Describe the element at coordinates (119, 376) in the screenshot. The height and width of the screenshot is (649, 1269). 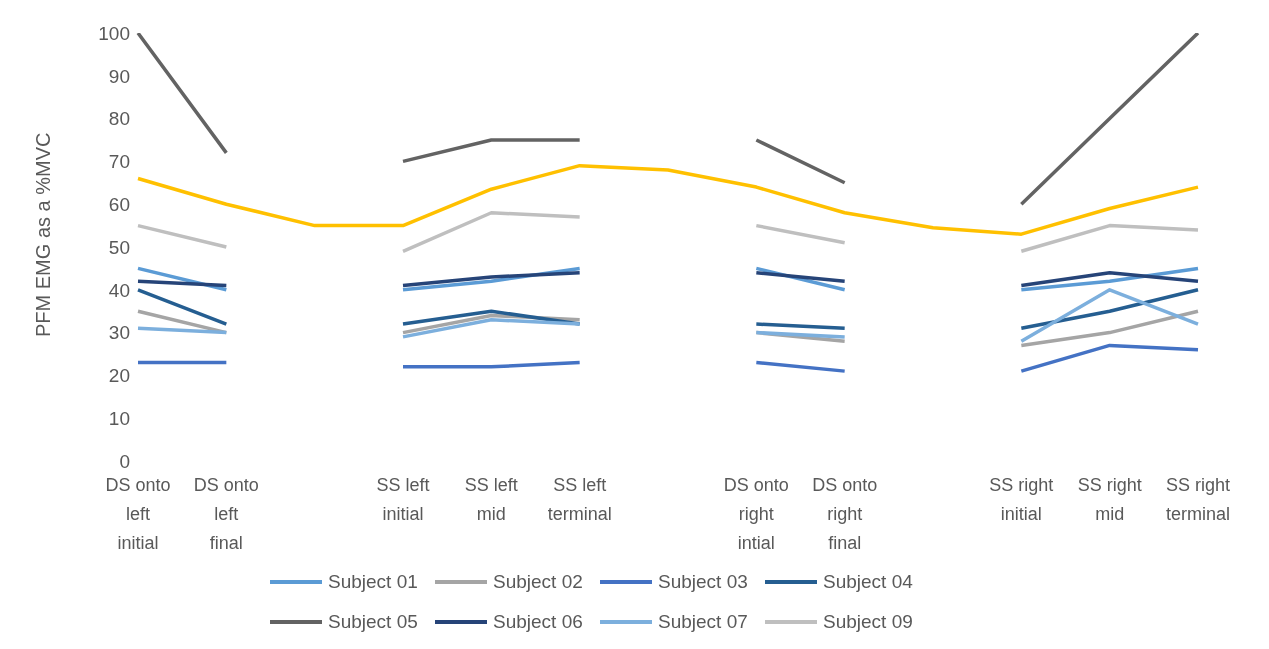
I see `y-tick-label: 20` at that location.